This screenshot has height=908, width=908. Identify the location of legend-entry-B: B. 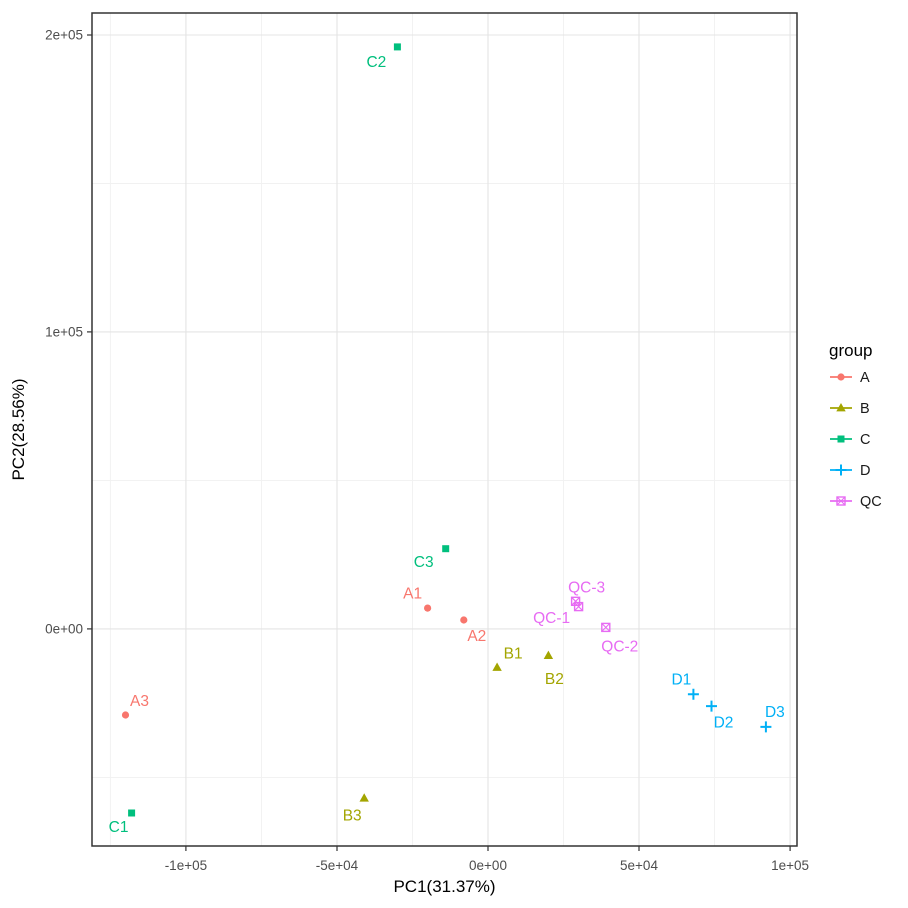
(850, 409).